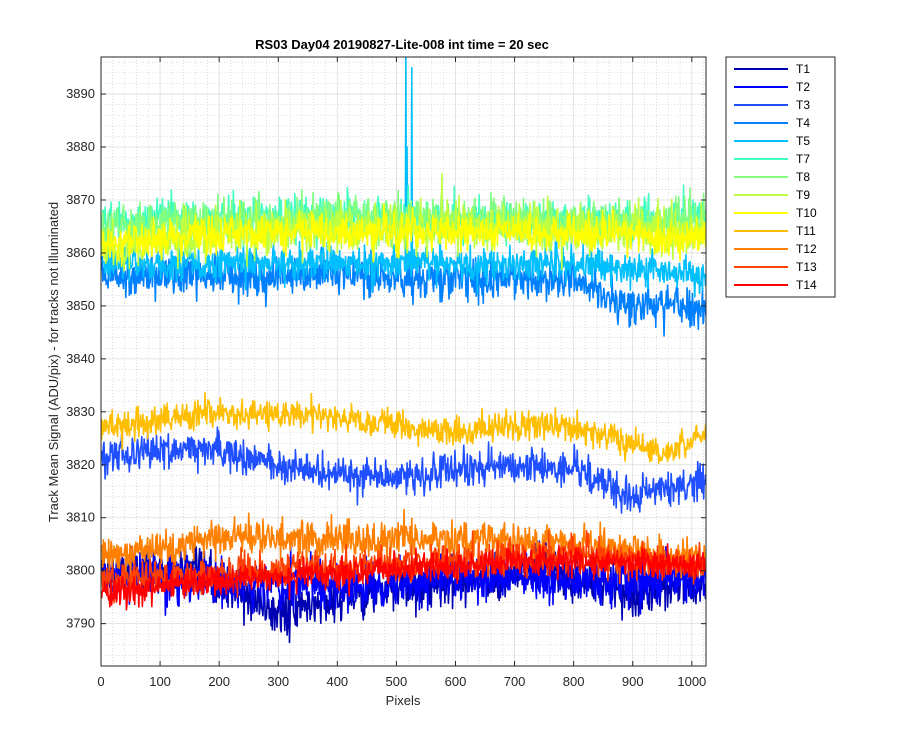 The width and height of the screenshot is (900, 750). Describe the element at coordinates (80, 358) in the screenshot. I see `y-tick-label: 3840` at that location.